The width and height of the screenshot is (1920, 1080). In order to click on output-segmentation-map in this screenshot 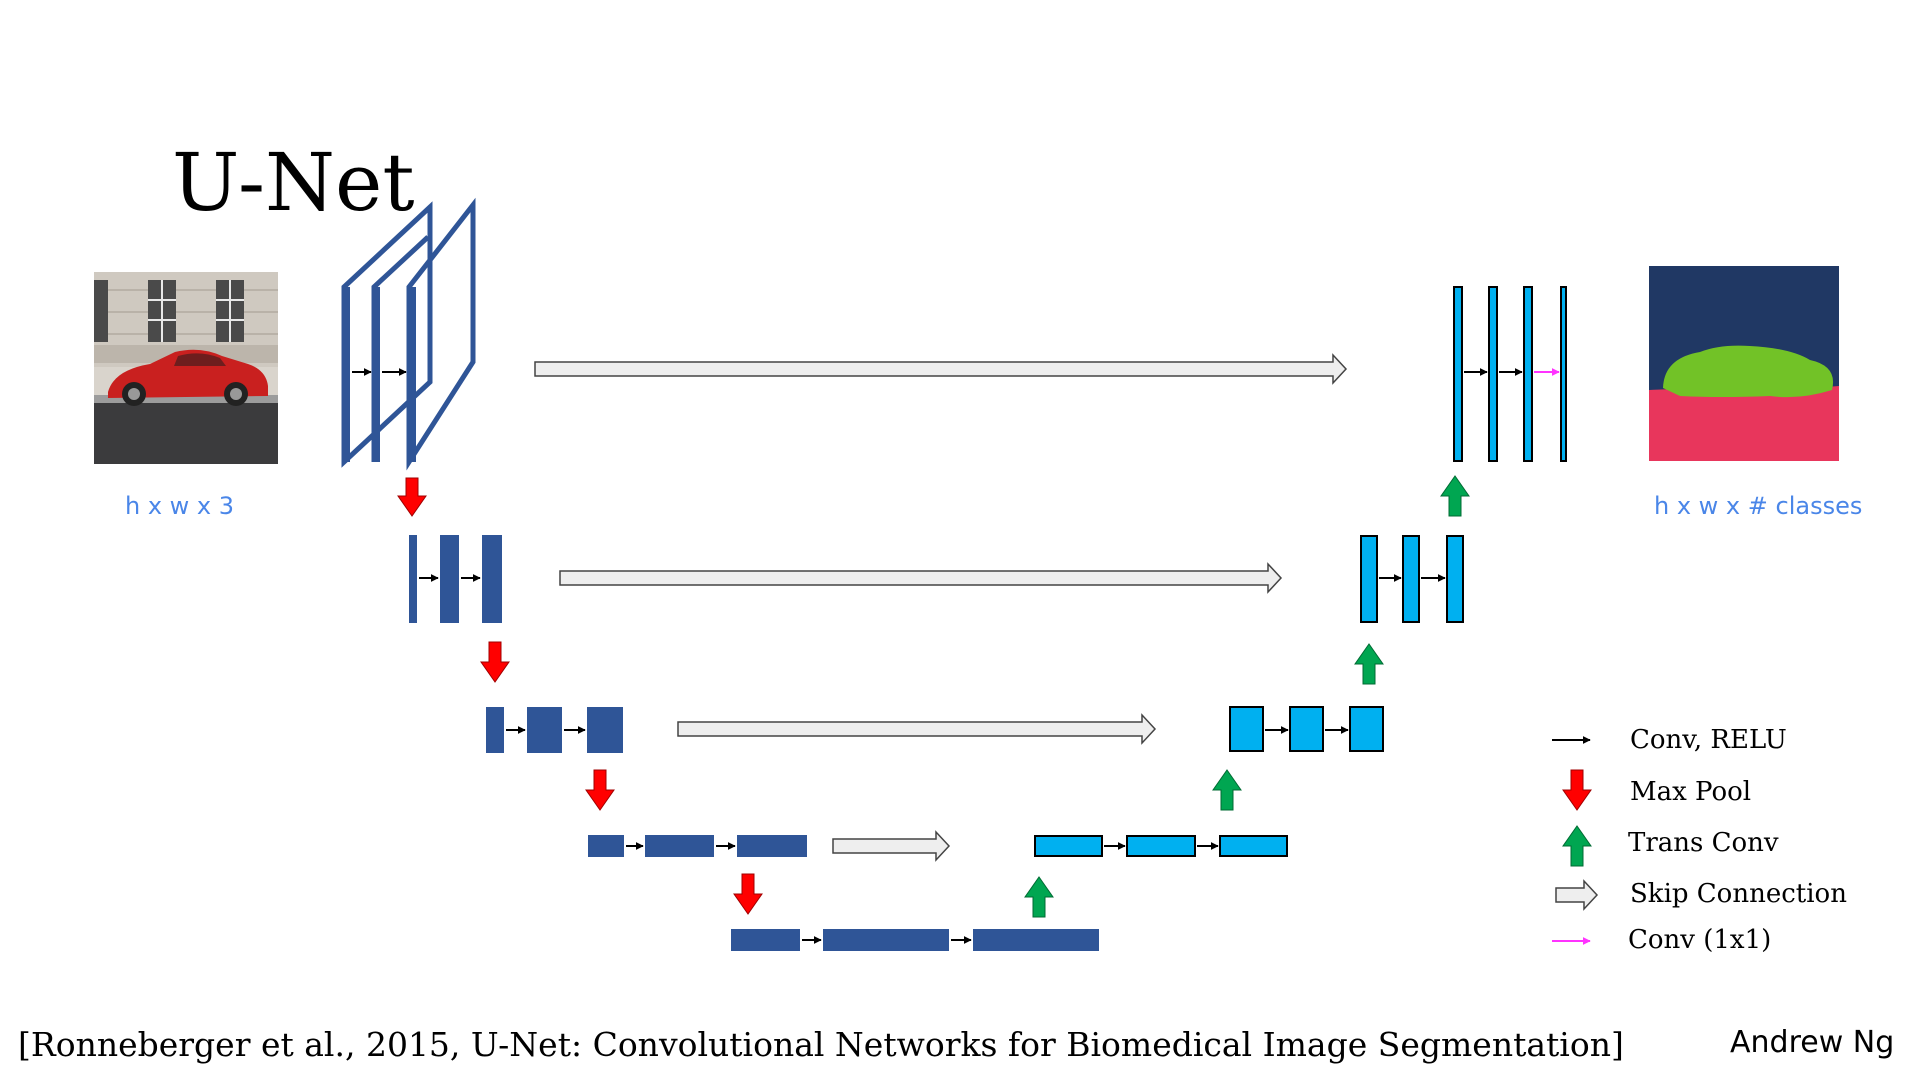, I will do `click(1744, 363)`.